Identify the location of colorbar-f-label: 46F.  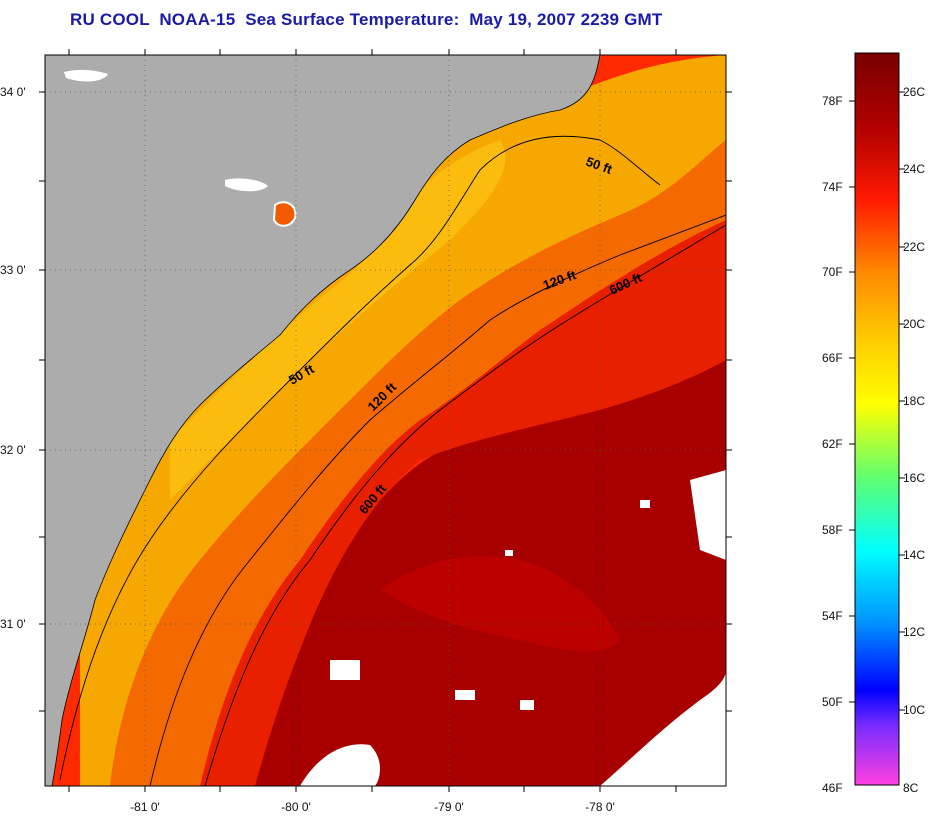
(832, 788).